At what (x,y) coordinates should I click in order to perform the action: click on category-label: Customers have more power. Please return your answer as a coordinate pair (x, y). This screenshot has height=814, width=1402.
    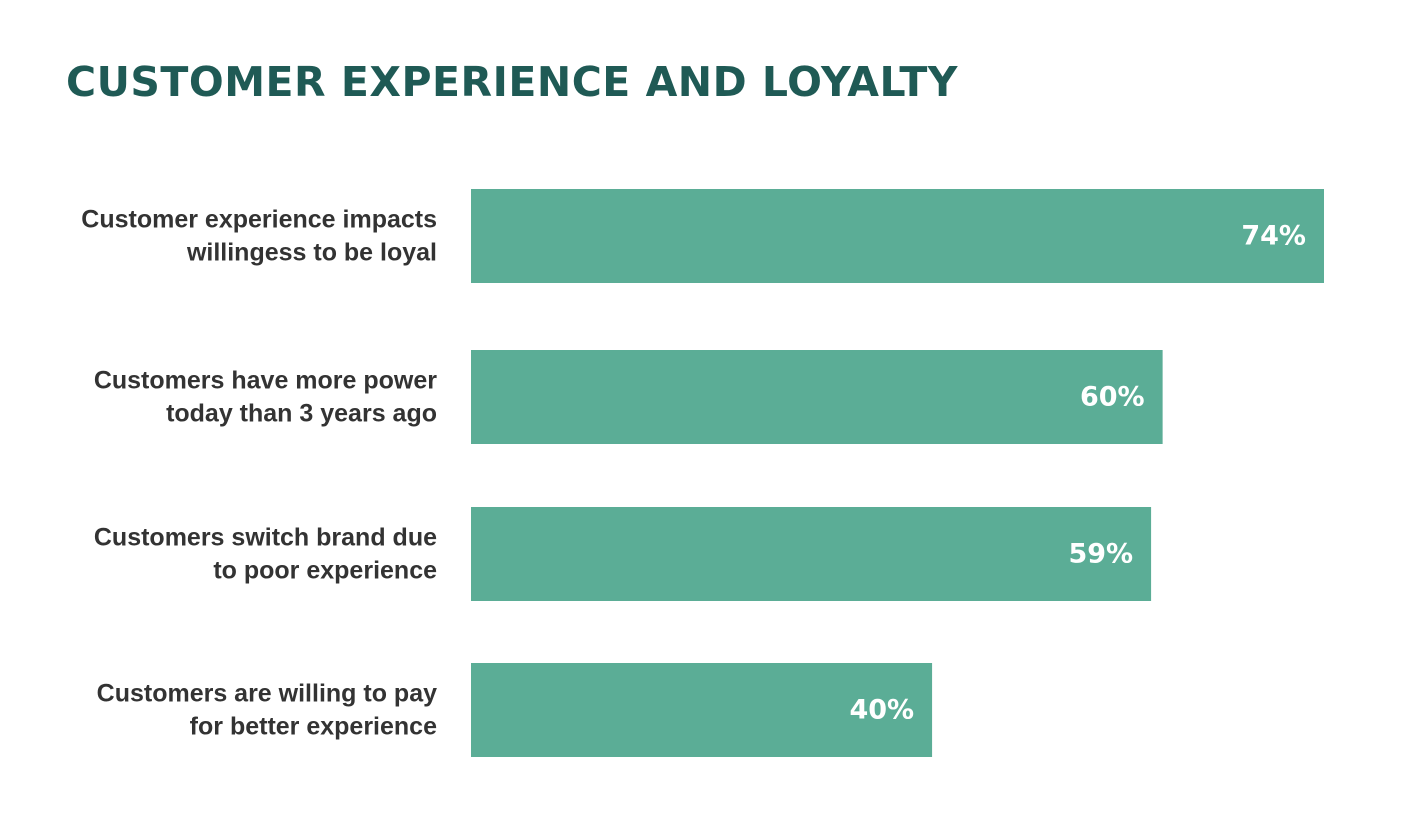
    Looking at the image, I should click on (265, 381).